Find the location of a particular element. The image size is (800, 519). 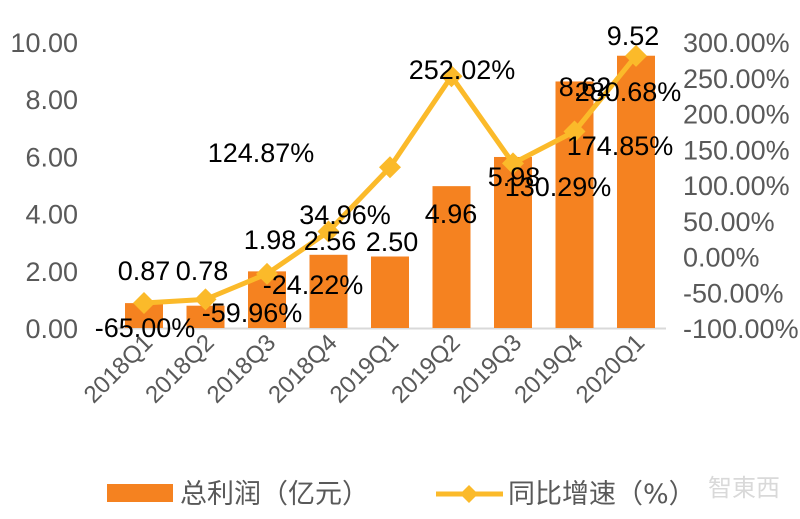

legend-item-yoy-growth: 同比增速（%） is located at coordinates (566, 494).